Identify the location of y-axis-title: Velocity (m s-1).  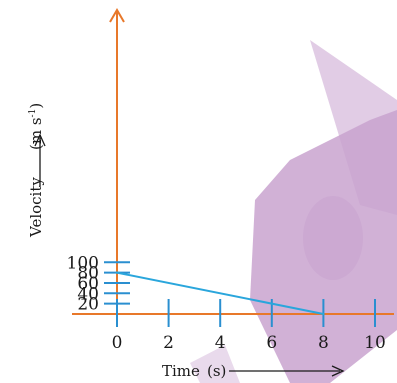
(36, 170).